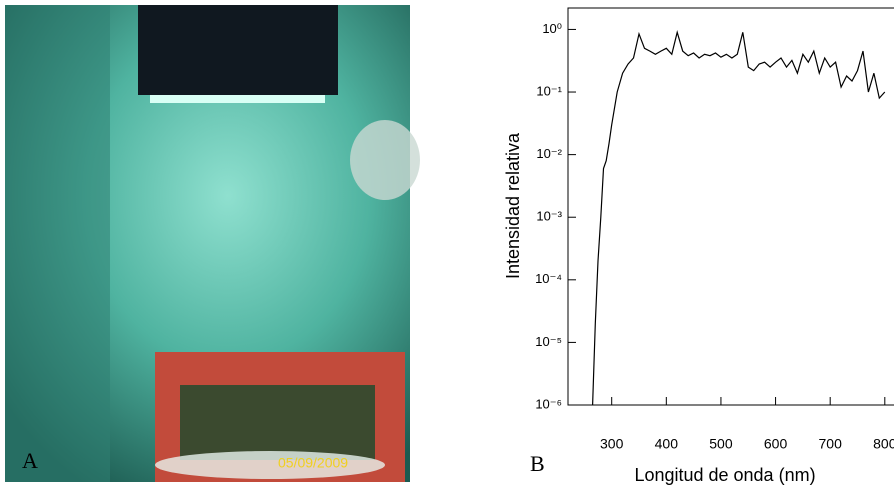 The image size is (894, 487). Describe the element at coordinates (548, 403) in the screenshot. I see `y-tick-label: 10⁻⁶` at that location.